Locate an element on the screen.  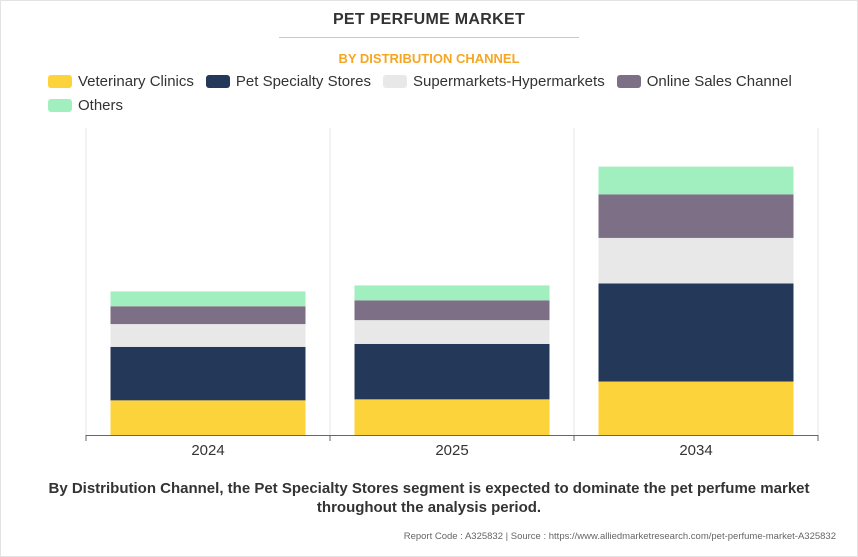
chart-title: PET PERFUME MARKET is located at coordinates (429, 19).